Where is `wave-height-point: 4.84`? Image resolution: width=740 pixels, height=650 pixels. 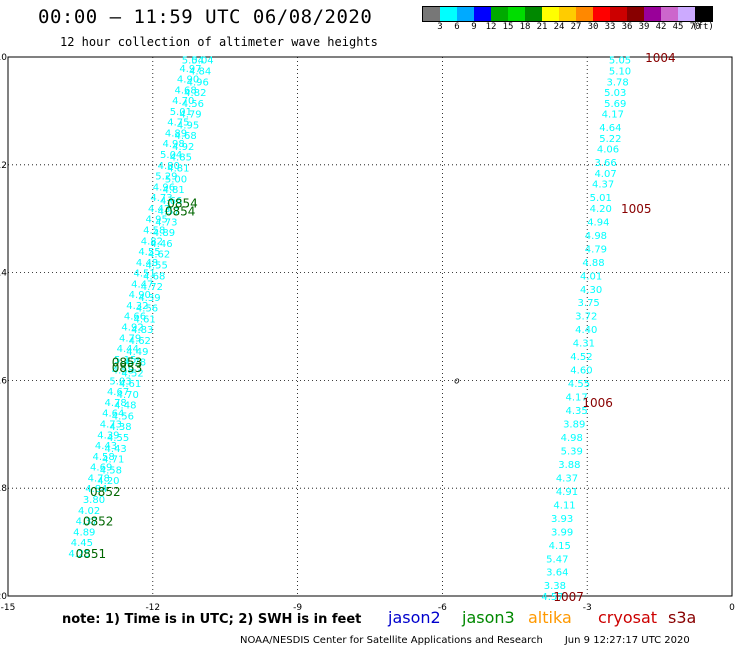 wave-height-point: 4.84 is located at coordinates (200, 71).